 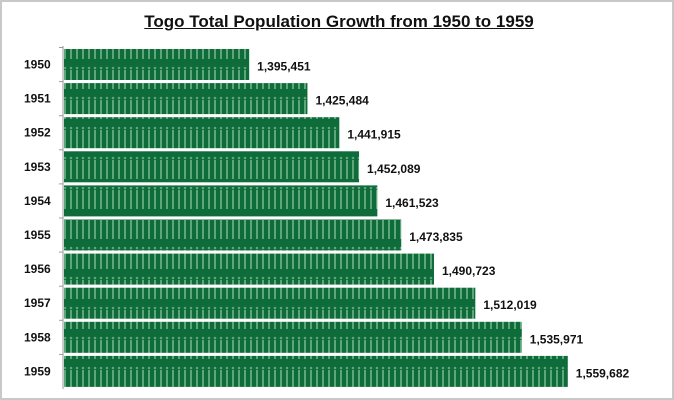 I want to click on bar-1957, so click(x=270, y=303).